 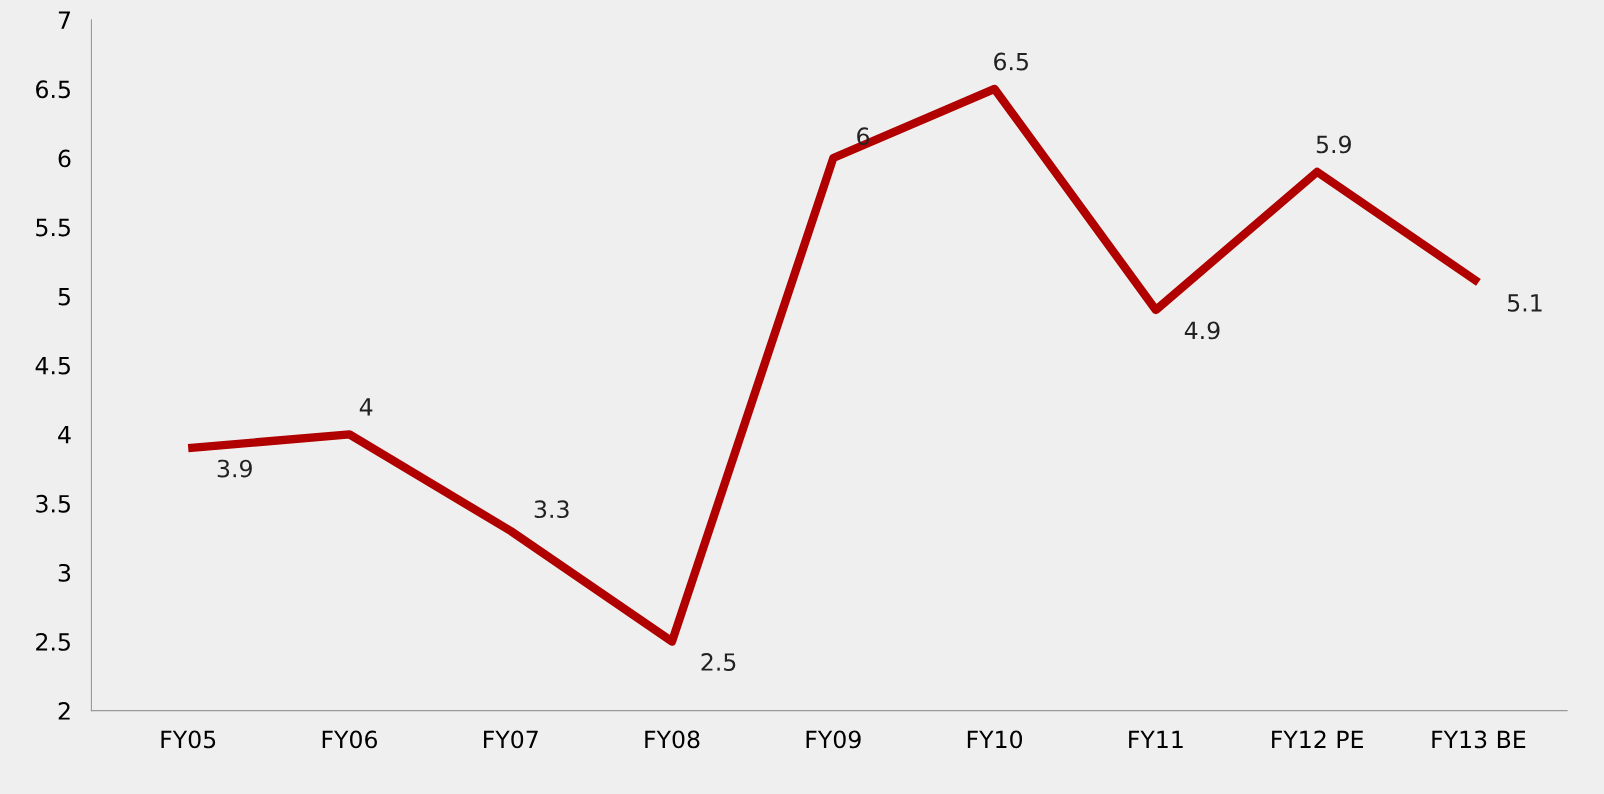 What do you see at coordinates (1333, 144) in the screenshot?
I see `data-label: 5.9` at bounding box center [1333, 144].